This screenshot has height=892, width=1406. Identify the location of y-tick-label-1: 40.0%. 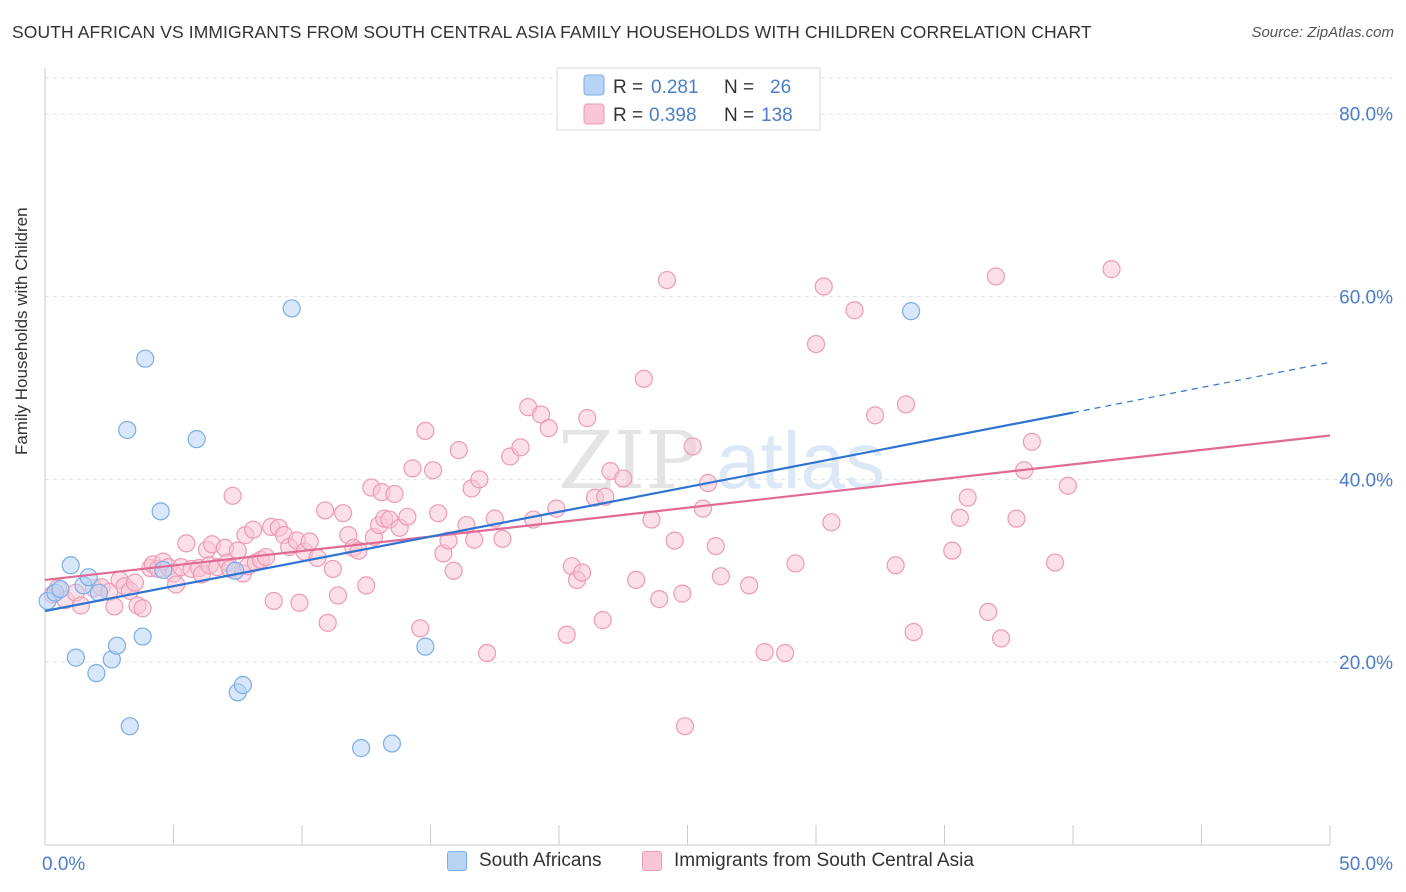
(1366, 480).